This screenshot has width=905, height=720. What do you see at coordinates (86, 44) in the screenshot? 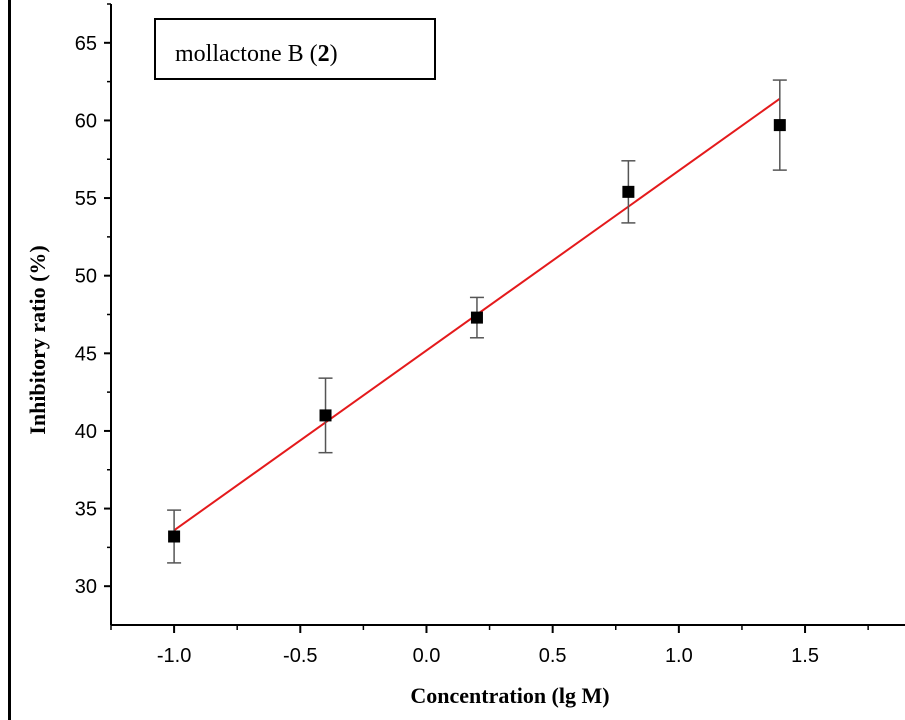
I see `y-tick-label: 65` at bounding box center [86, 44].